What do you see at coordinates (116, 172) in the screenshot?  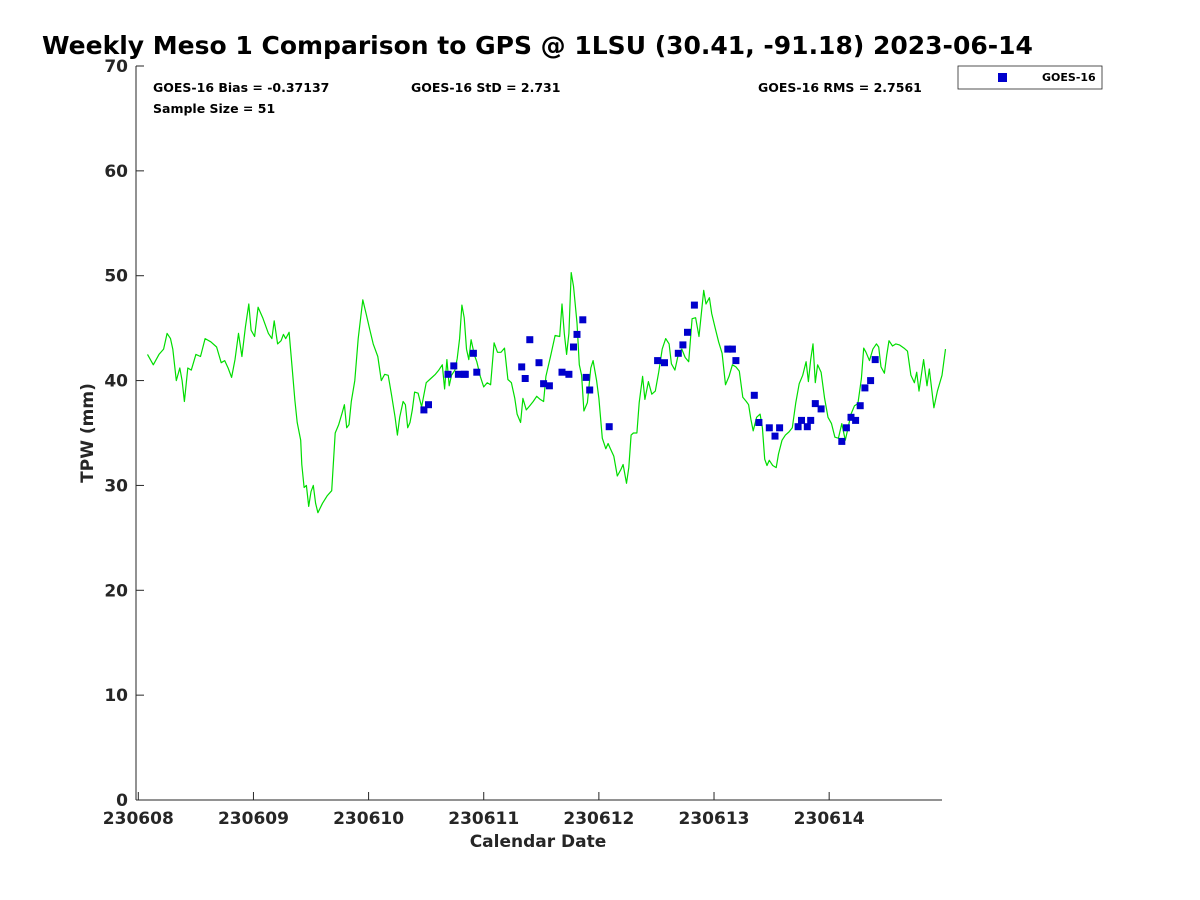 I see `y-tick-label: 60` at bounding box center [116, 172].